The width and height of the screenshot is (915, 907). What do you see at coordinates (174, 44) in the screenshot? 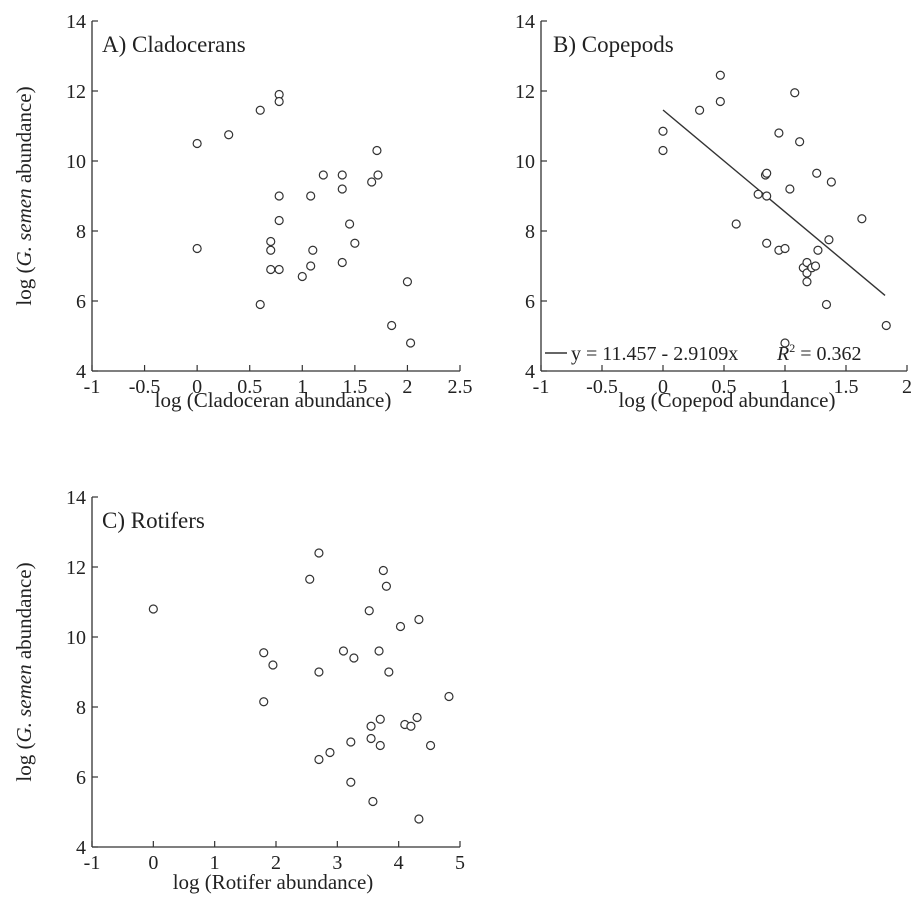
I see `panel-label: A) Cladocerans` at bounding box center [174, 44].